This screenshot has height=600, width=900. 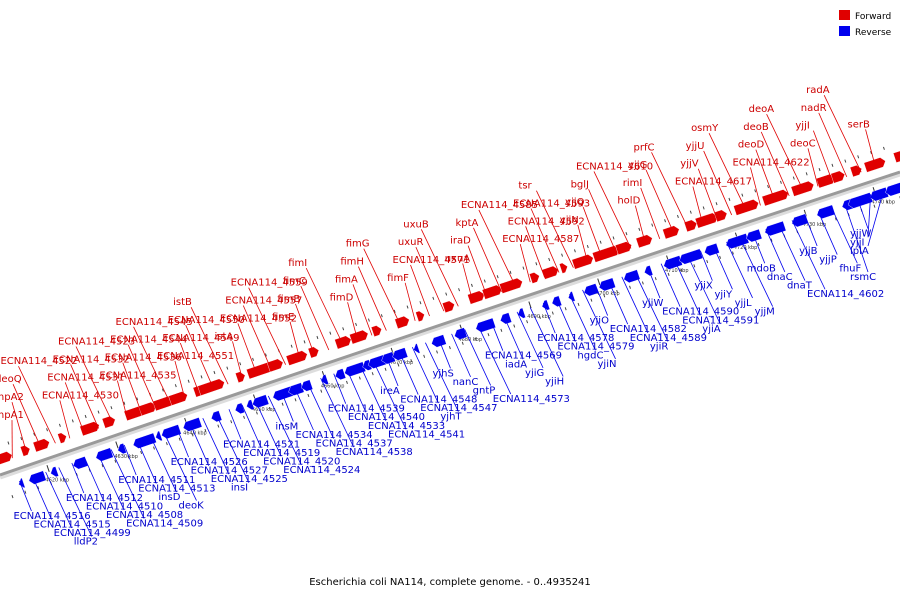 What do you see at coordinates (695, 146) in the screenshot?
I see `forward-gene-label: yjjU` at bounding box center [695, 146].